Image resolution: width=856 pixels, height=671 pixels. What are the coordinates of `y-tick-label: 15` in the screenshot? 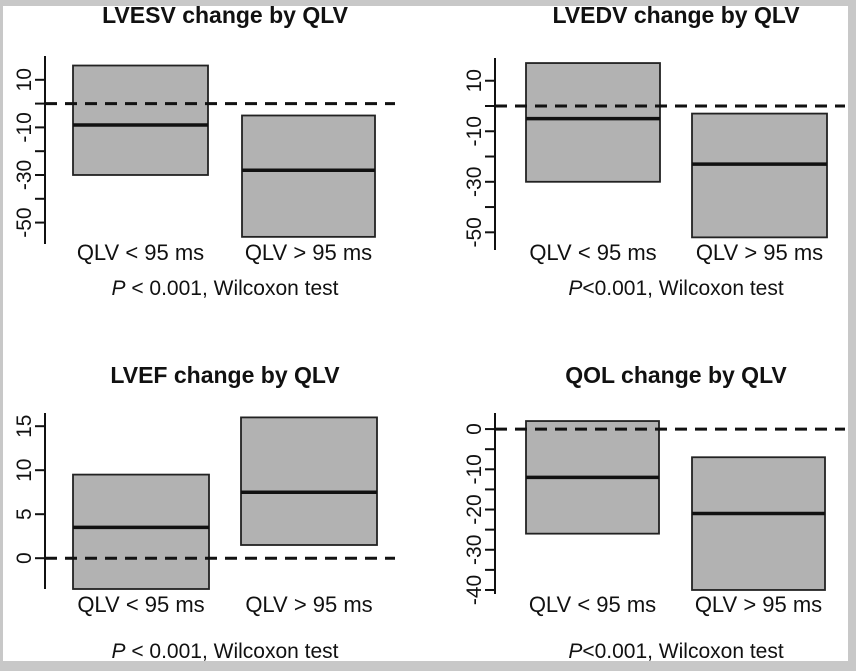 It's located at (24, 426).